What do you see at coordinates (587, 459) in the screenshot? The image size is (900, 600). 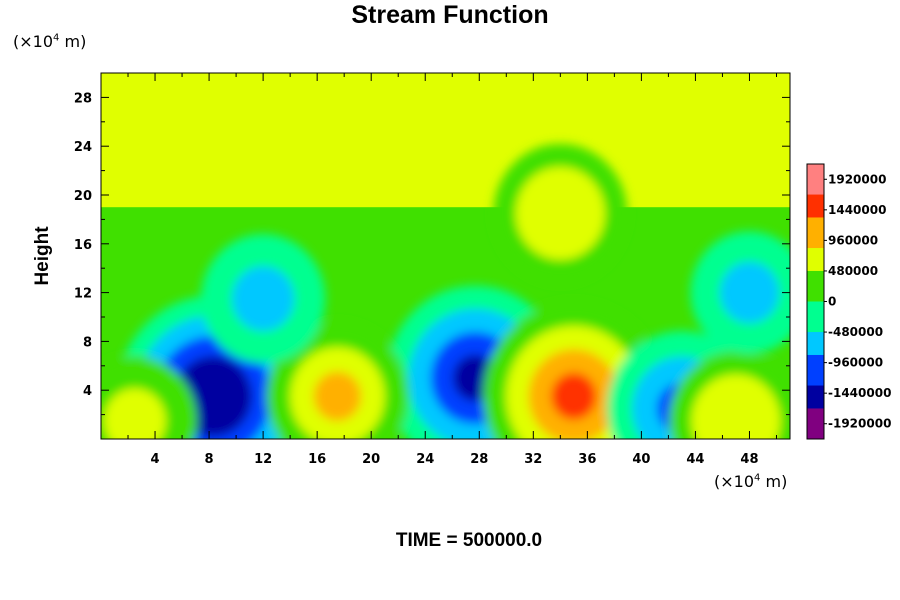 I see `x-tick-label: 36` at bounding box center [587, 459].